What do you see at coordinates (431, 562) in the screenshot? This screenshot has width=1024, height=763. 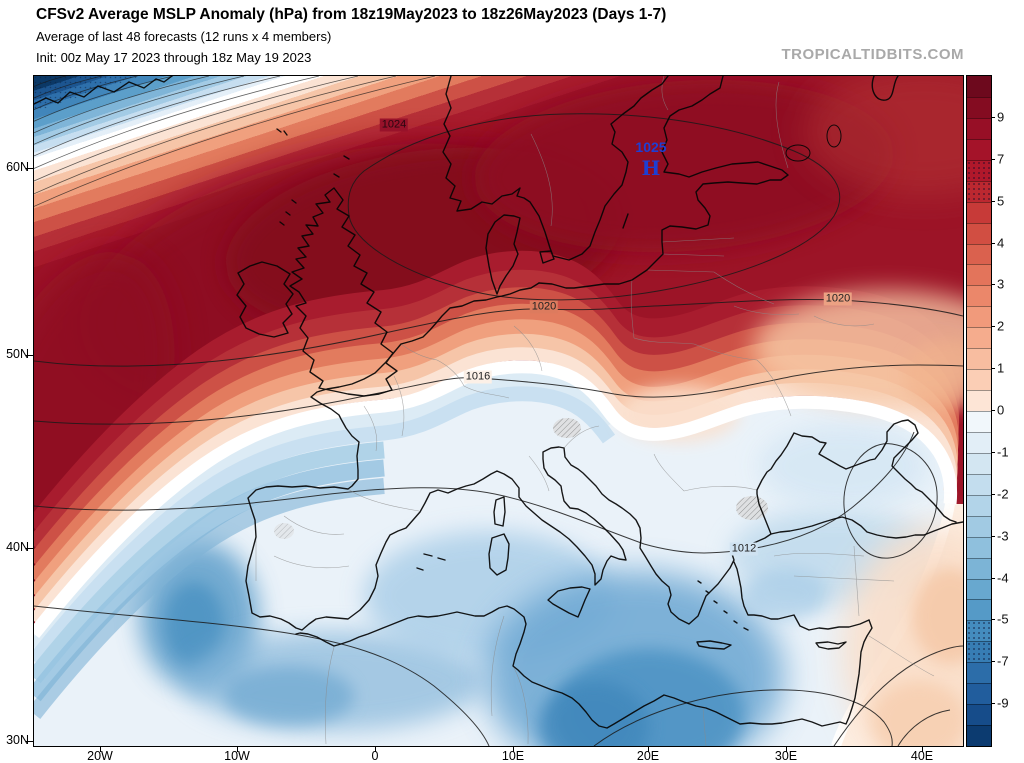 I see `coast-balearics` at bounding box center [431, 562].